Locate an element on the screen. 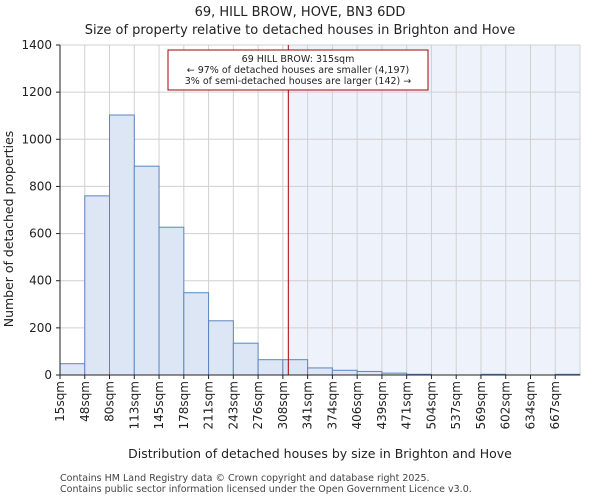  bar-341sqm is located at coordinates (320, 371).